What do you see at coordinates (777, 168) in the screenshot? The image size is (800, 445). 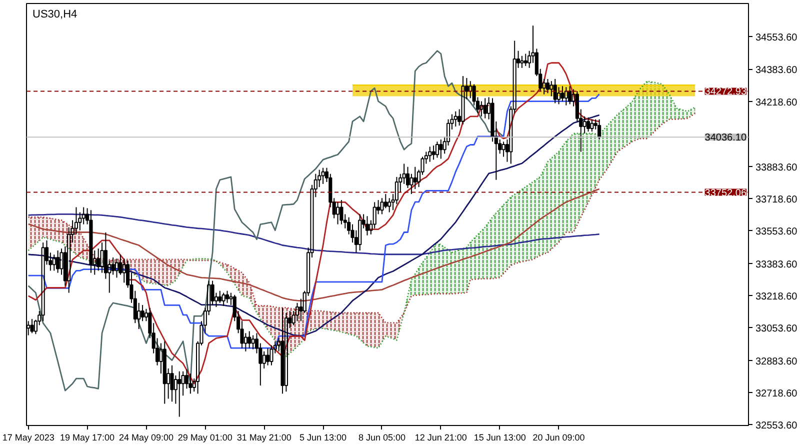 I see `y-tick-label: 33883.60` at bounding box center [777, 168].